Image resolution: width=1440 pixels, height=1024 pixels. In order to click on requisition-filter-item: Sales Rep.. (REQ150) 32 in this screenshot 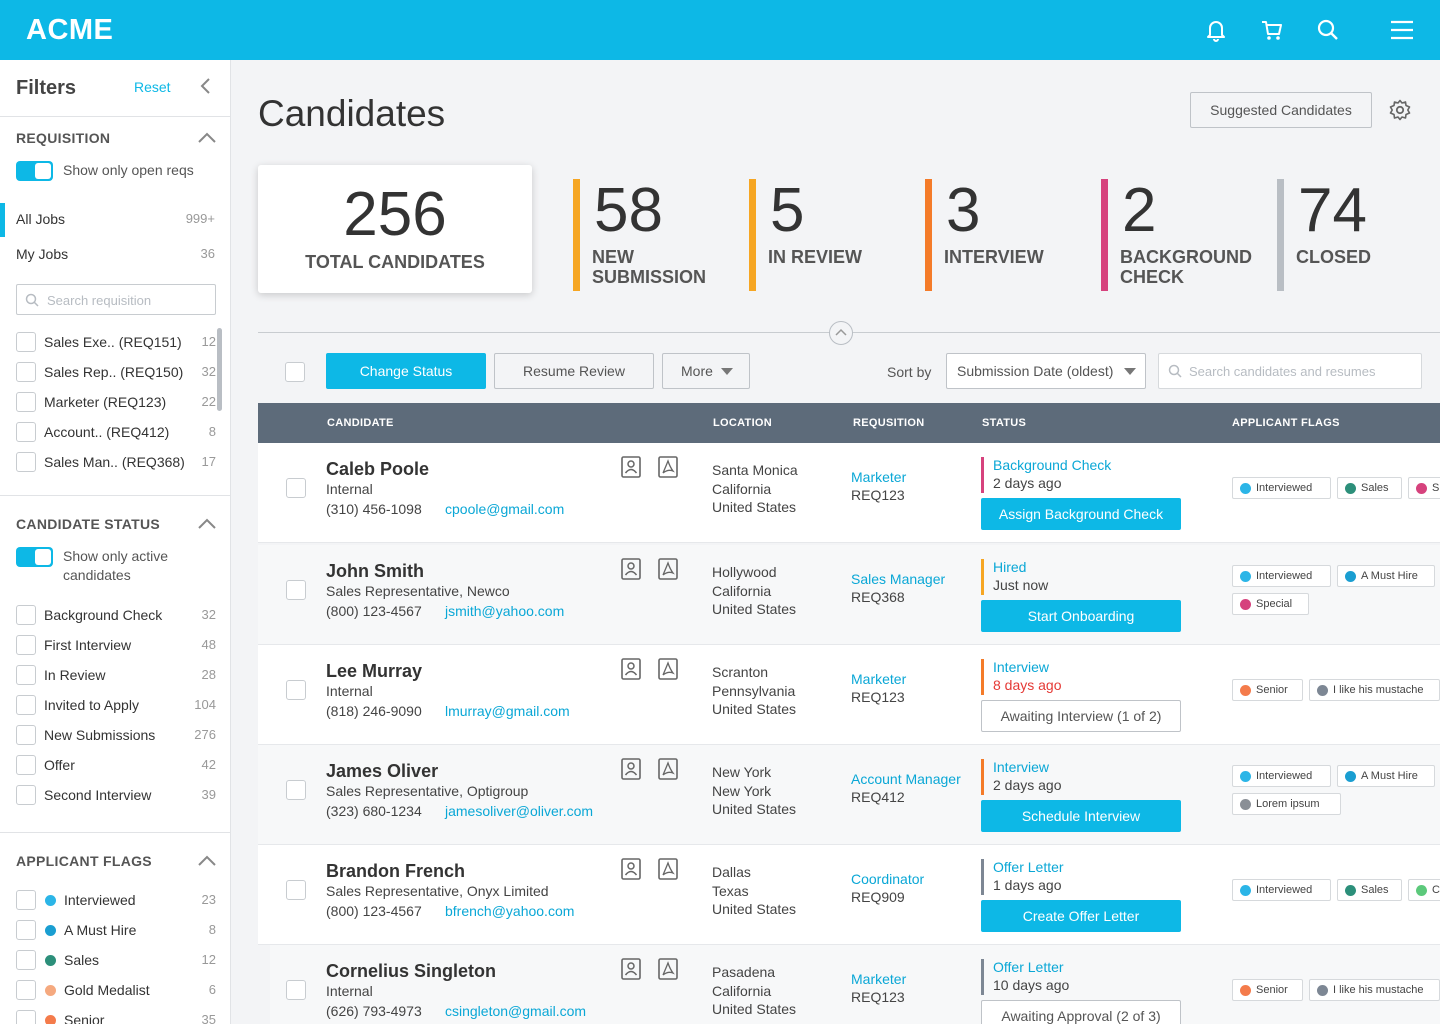, I will do `click(116, 372)`.